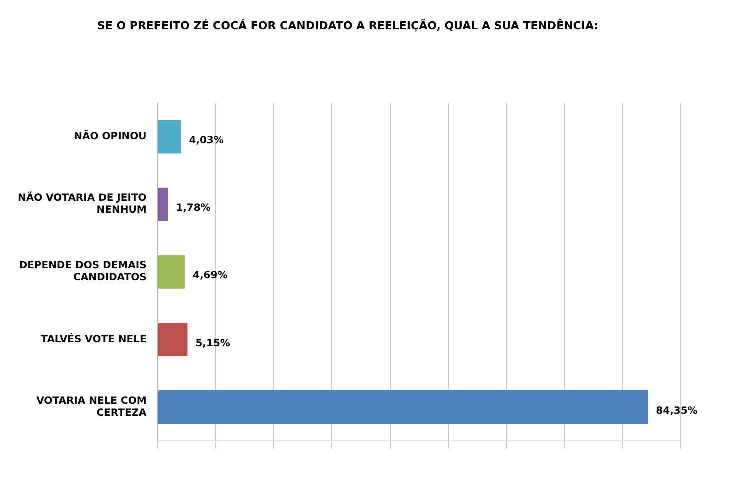 The width and height of the screenshot is (741, 489). I want to click on y-tick-label: NÃO VOTARIA DE JEITO NENHUM, so click(82, 203).